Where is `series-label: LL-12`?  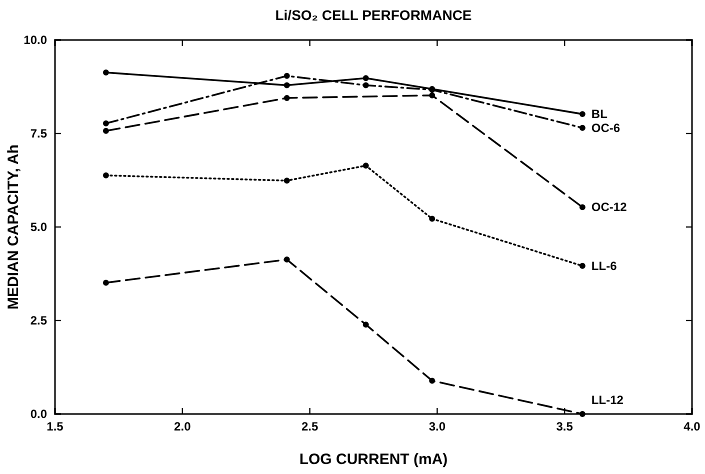 series-label: LL-12 is located at coordinates (607, 400).